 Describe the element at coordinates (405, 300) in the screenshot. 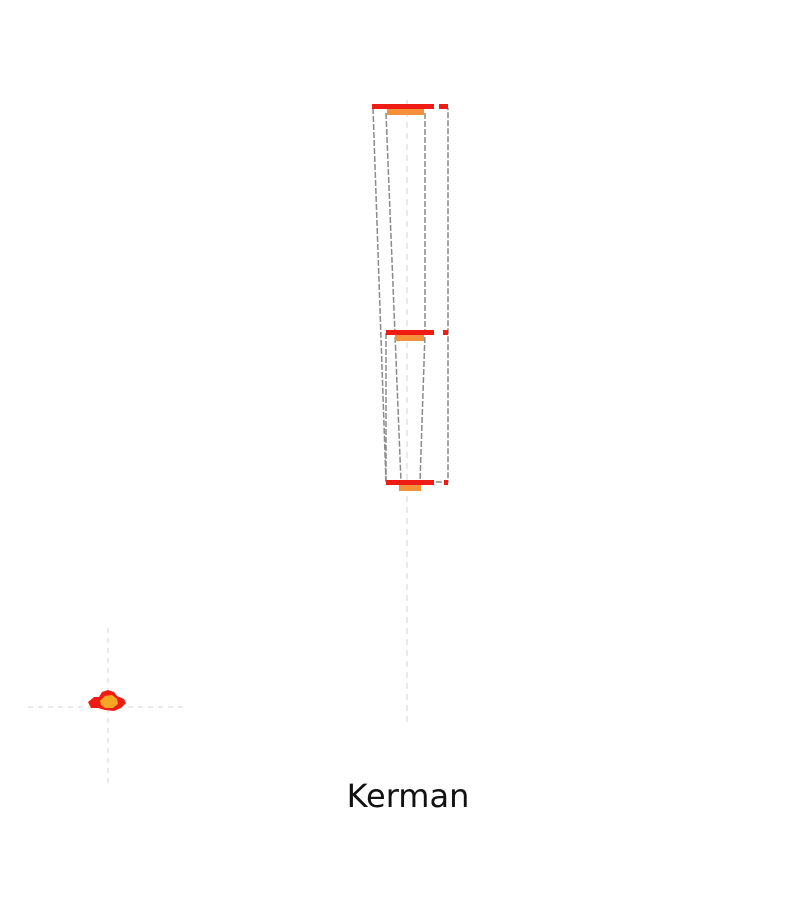

I see `extent-orange-bands` at that location.